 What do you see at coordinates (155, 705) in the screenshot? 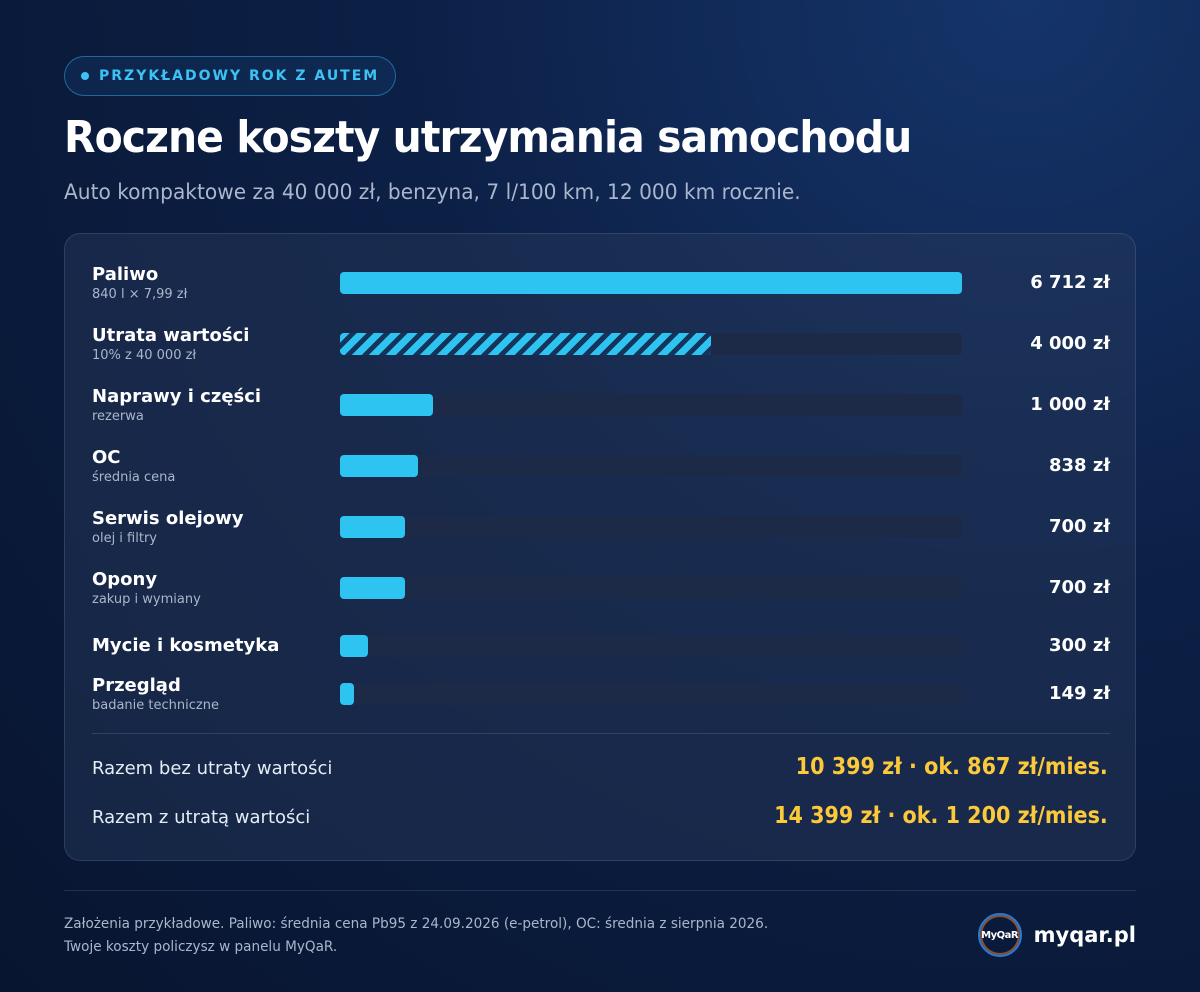
I see `bar-category-sublabel: badanie techniczne` at bounding box center [155, 705].